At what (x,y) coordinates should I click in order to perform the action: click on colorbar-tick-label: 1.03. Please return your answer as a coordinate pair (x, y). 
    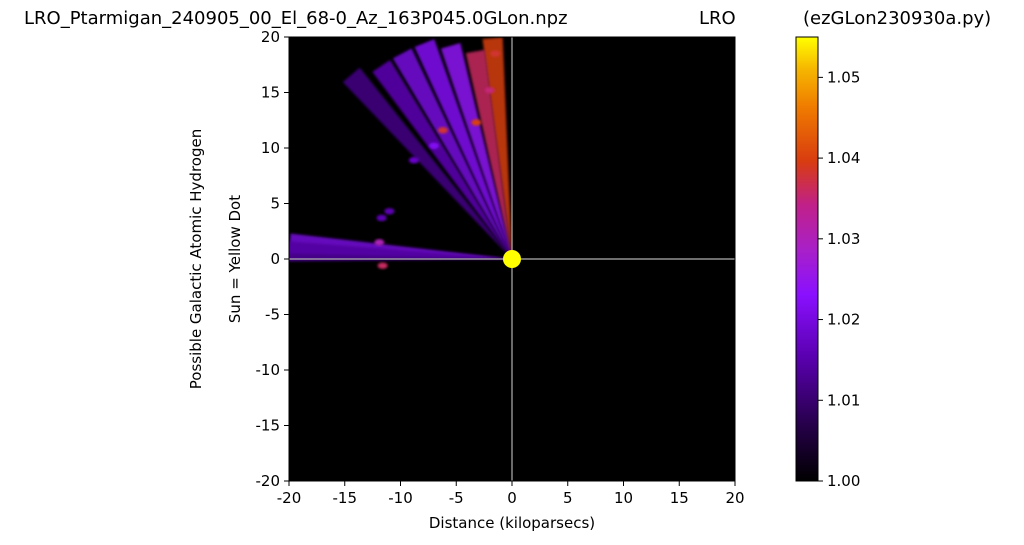
    Looking at the image, I should click on (843, 239).